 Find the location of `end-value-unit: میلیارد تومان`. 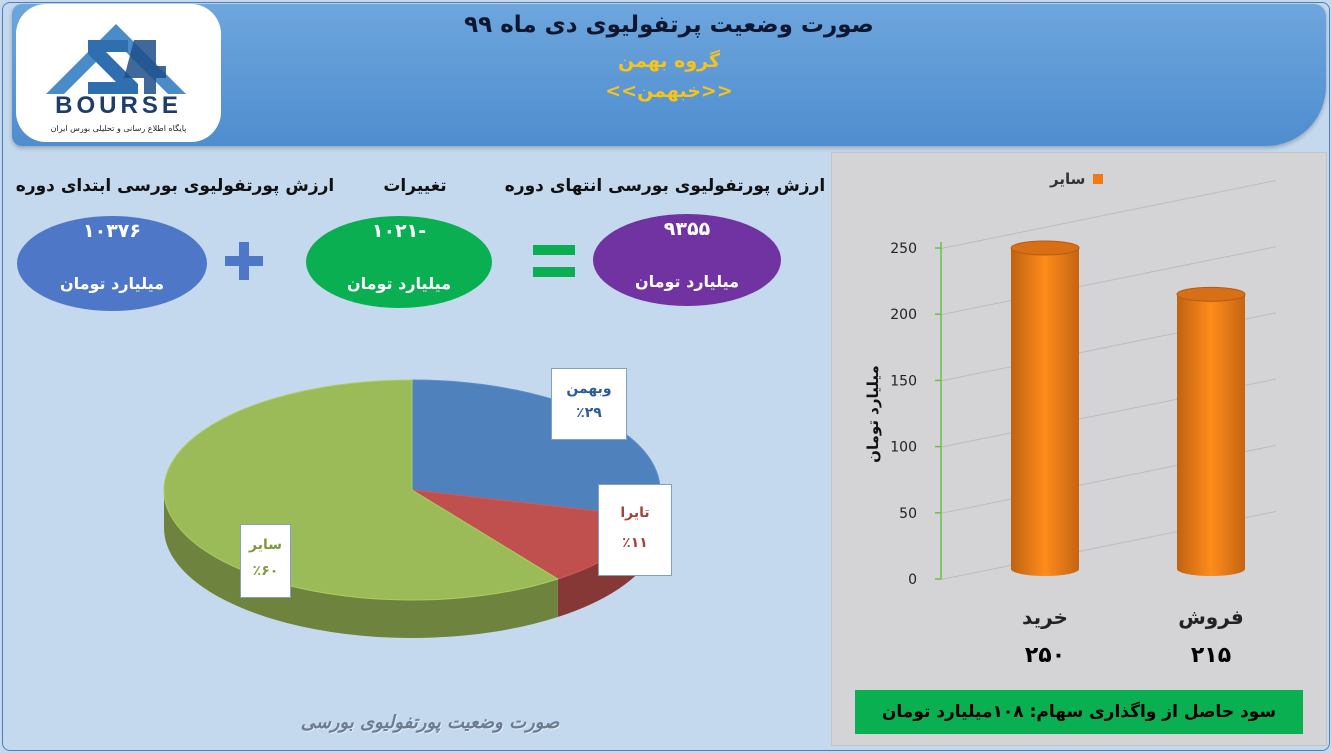

end-value-unit: میلیارد تومان is located at coordinates (687, 281).